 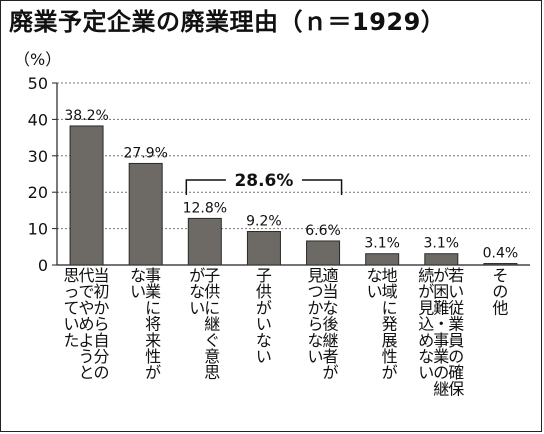 What do you see at coordinates (38, 119) in the screenshot?
I see `y-tick-label: 40` at bounding box center [38, 119].